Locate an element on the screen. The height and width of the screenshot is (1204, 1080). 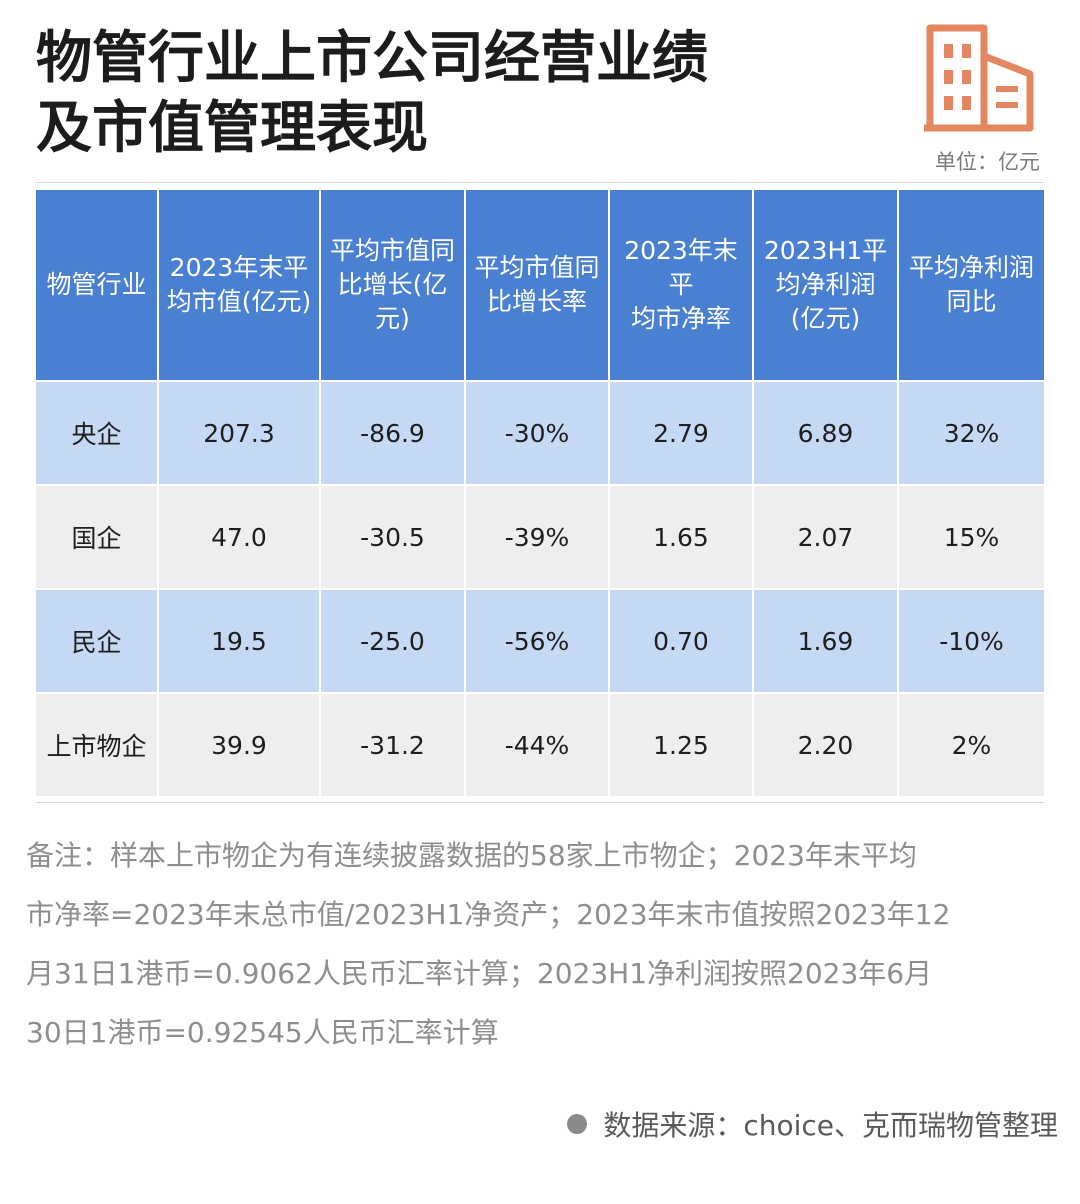
table-cell: -10% is located at coordinates (971, 642).